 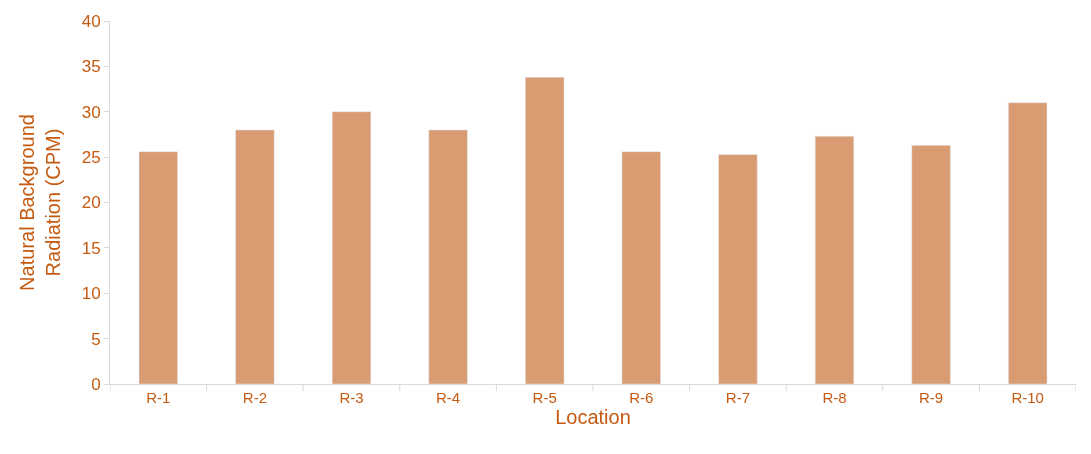 What do you see at coordinates (158, 397) in the screenshot?
I see `x-tick-label: R-1` at bounding box center [158, 397].